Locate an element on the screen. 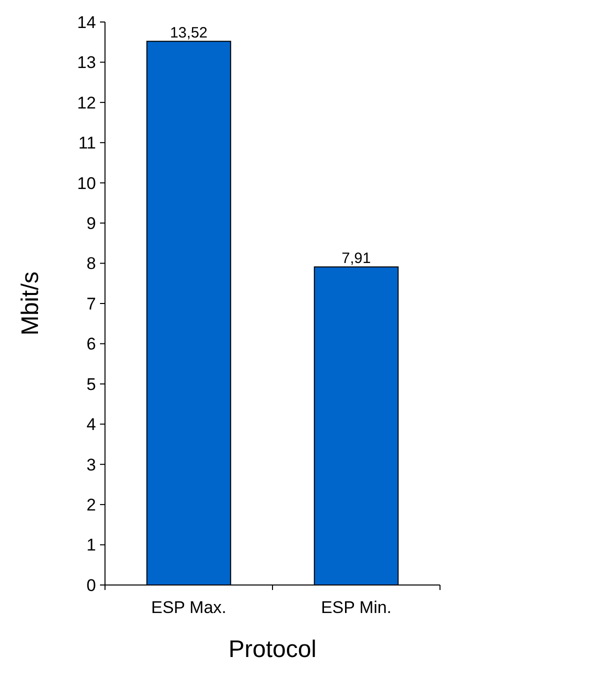 This screenshot has height=678, width=597. y-tick-label: 3 is located at coordinates (91, 464).